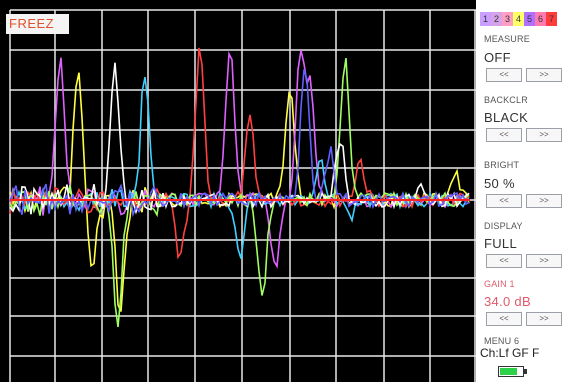 The image size is (568, 382). I want to click on measure-prev-button: <<, so click(504, 75).